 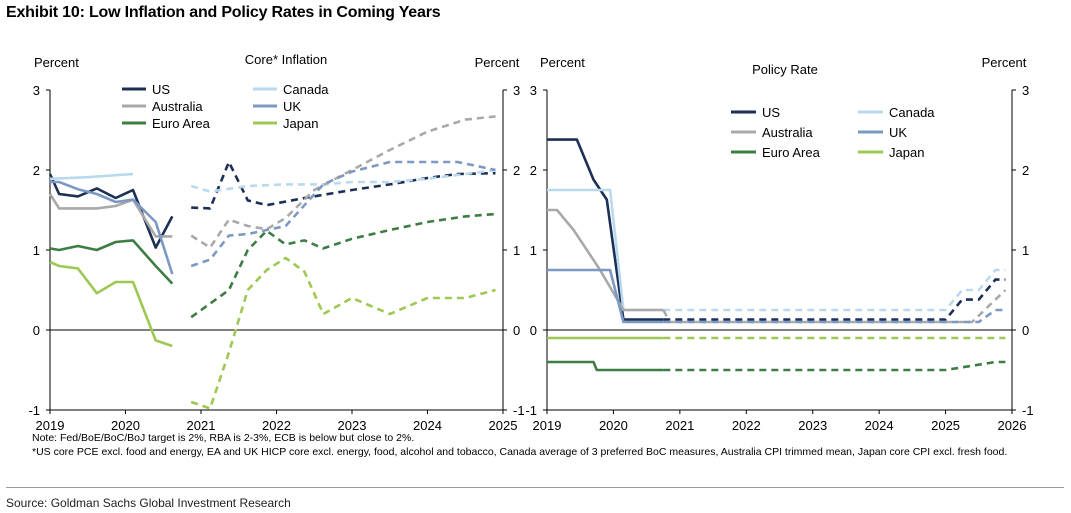 I want to click on series-line-japan, so click(x=111, y=304).